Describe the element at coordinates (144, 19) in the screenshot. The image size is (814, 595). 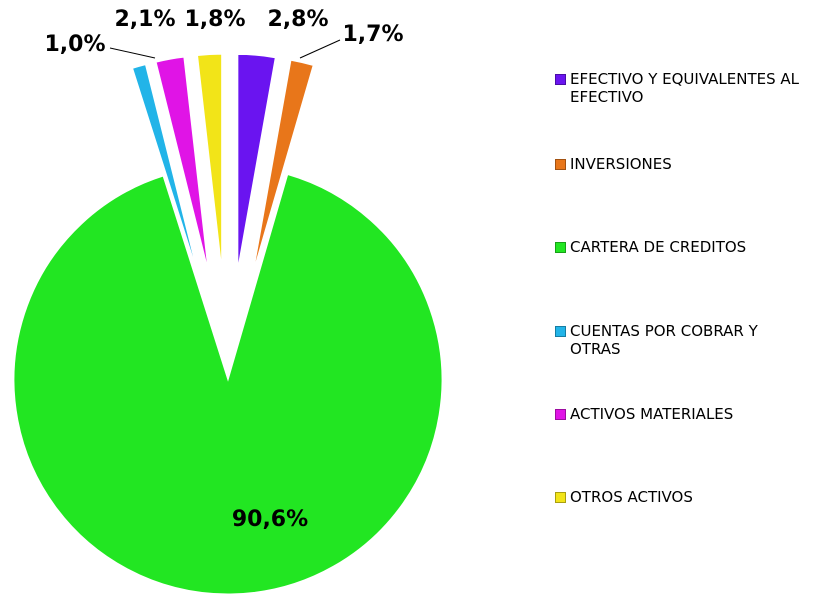
I see `data-label: 2,1%` at that location.